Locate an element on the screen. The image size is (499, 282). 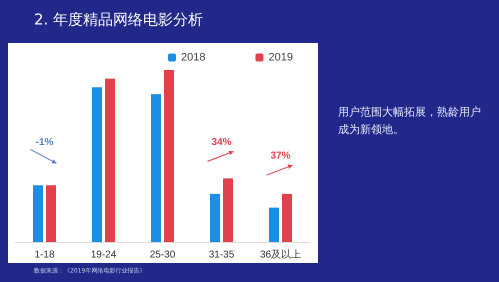
chart-title: 2. 年度精品网络电影分析 is located at coordinates (119, 19).